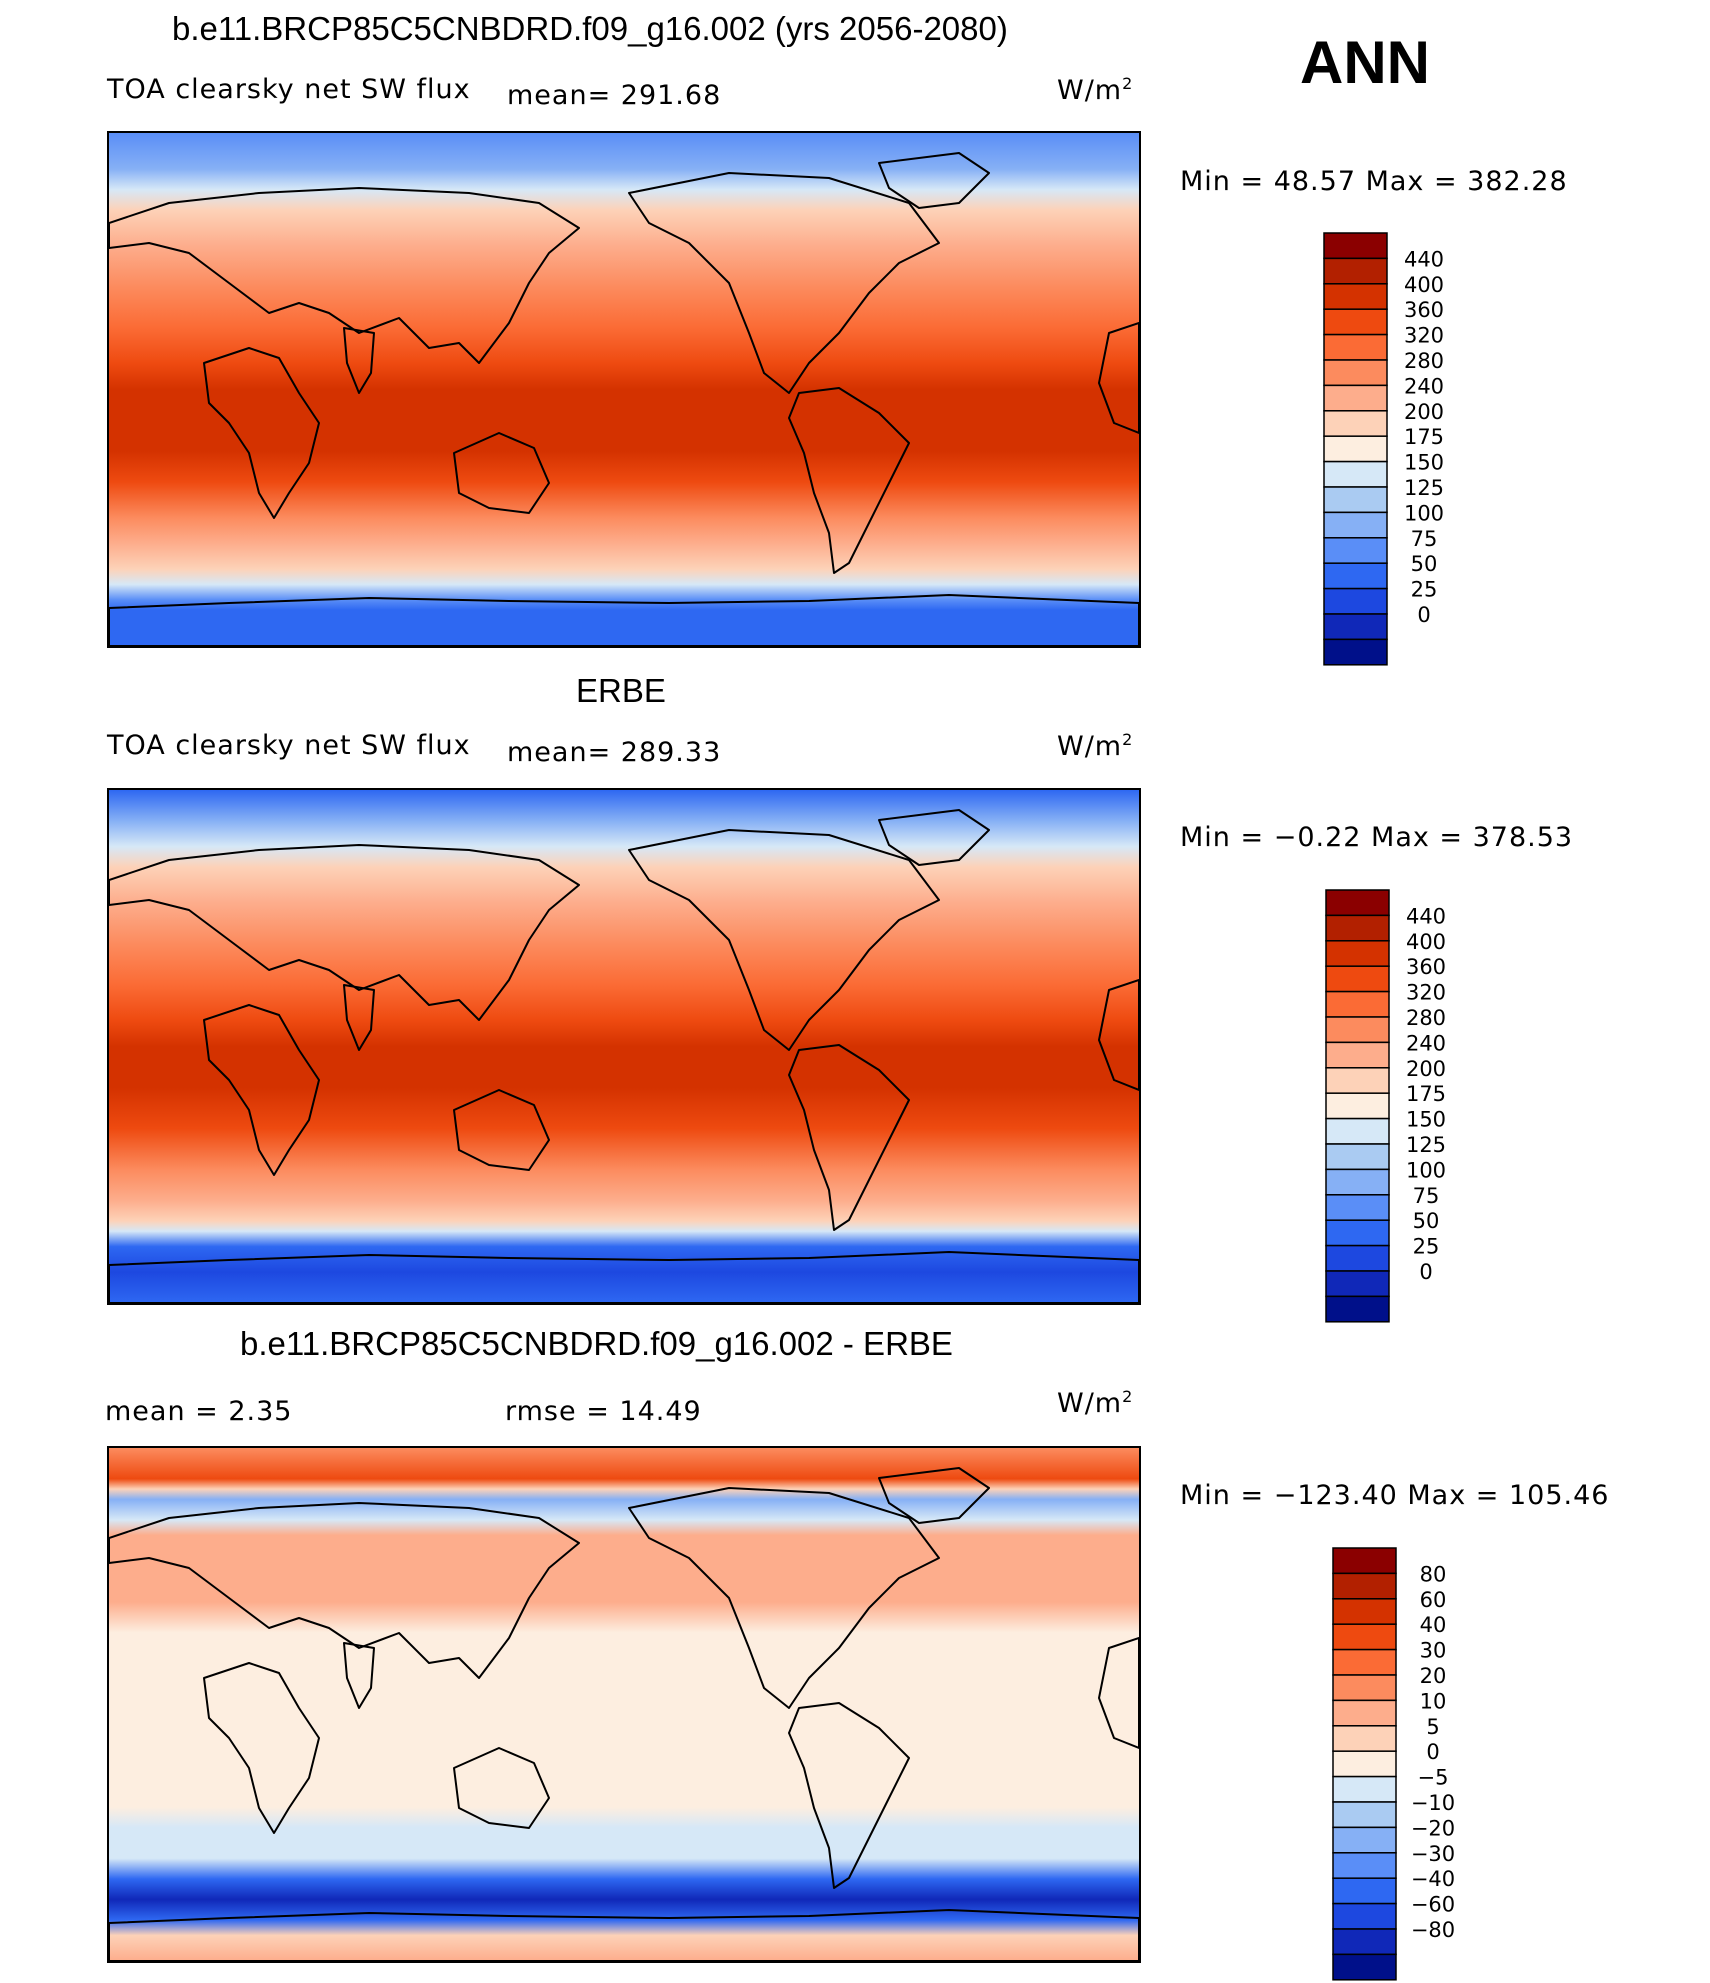 Image resolution: width=1710 pixels, height=1983 pixels. Describe the element at coordinates (1424, 259) in the screenshot. I see `colorbar-tick-label: 440` at that location.